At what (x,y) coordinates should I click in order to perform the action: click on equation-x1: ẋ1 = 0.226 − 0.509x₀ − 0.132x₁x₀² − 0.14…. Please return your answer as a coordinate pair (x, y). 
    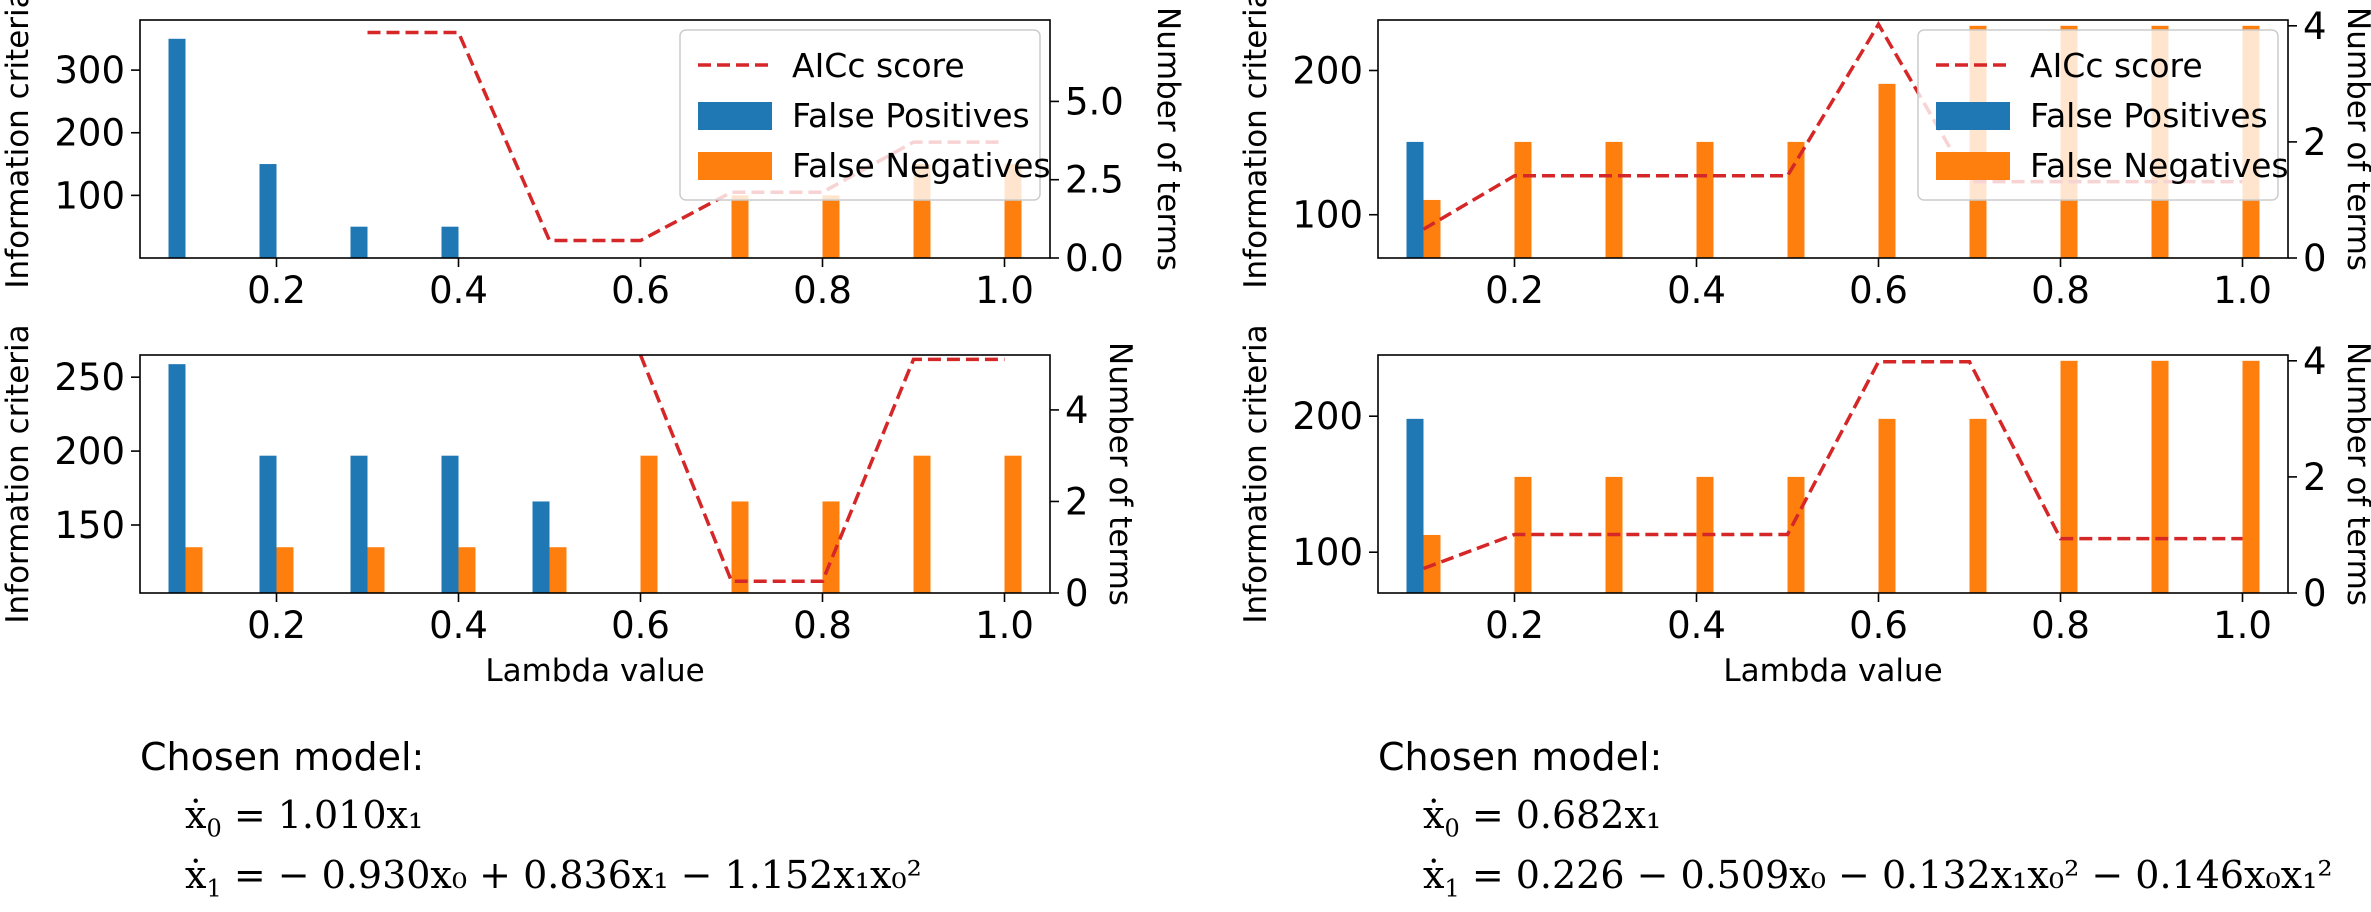
    Looking at the image, I should click on (1878, 877).